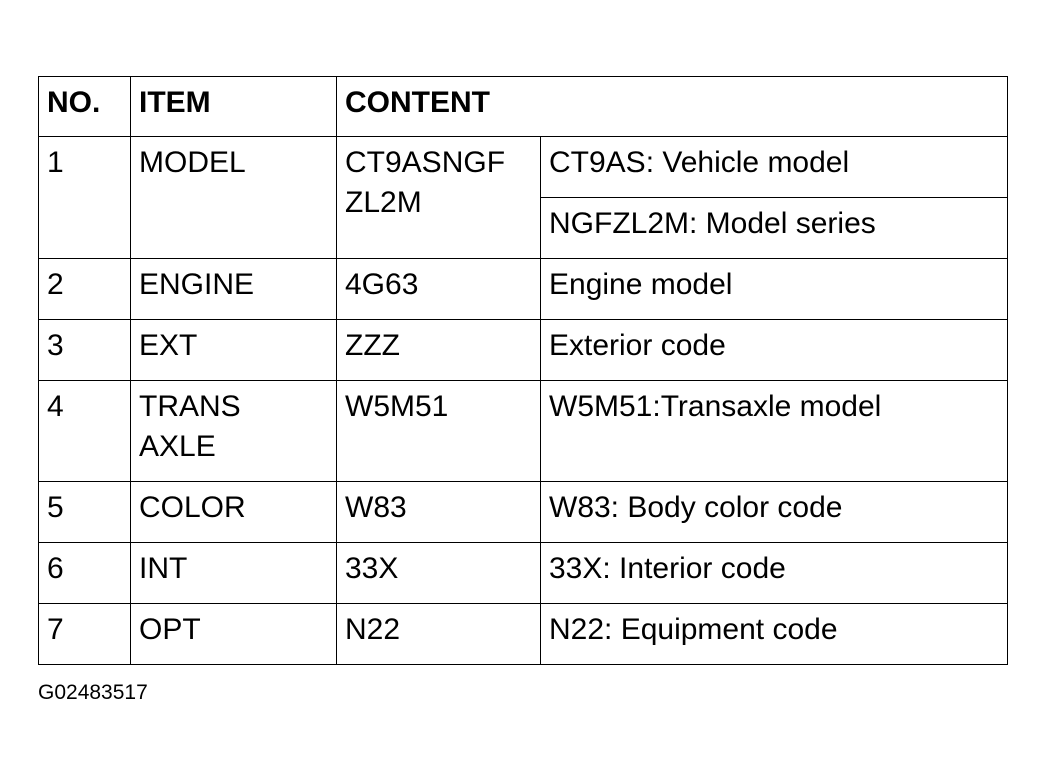  What do you see at coordinates (383, 202) in the screenshot?
I see `code-line: ZL2M` at bounding box center [383, 202].